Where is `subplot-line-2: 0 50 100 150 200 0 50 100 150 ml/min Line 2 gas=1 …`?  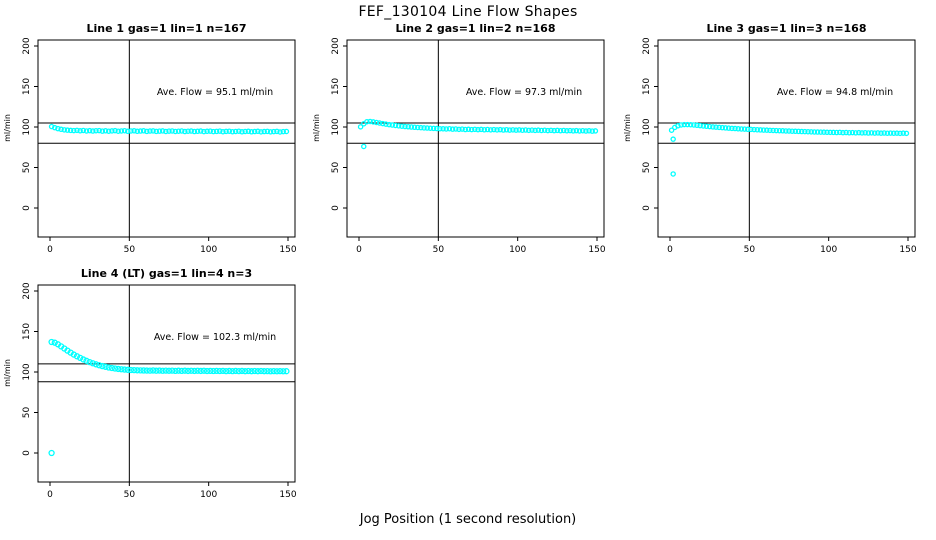 subplot-line-2: 0 50 100 150 200 0 50 100 150 ml/min Line 2 gas=1 … is located at coordinates (466, 140).